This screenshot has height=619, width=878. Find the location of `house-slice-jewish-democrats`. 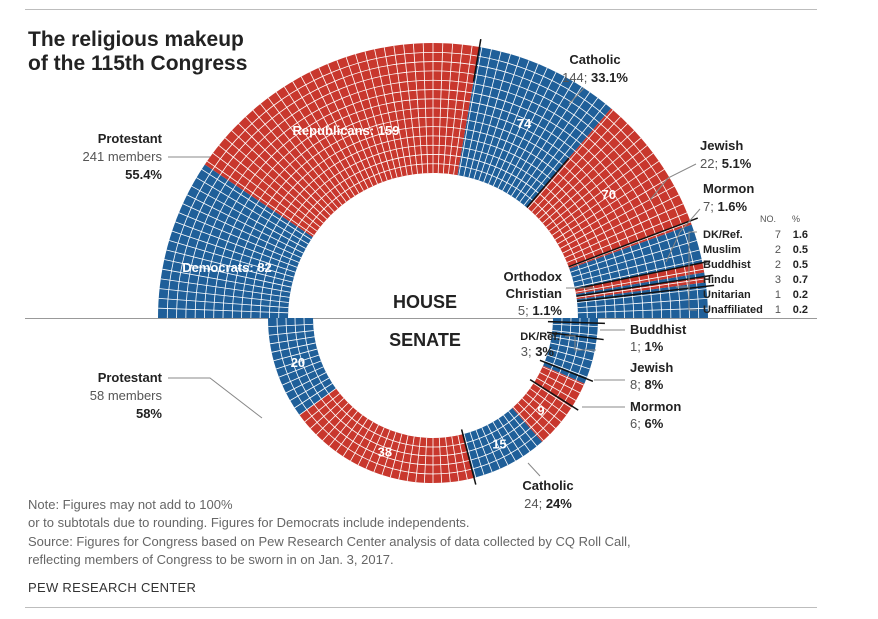

house-slice-jewish-democrats is located at coordinates (636, 256).